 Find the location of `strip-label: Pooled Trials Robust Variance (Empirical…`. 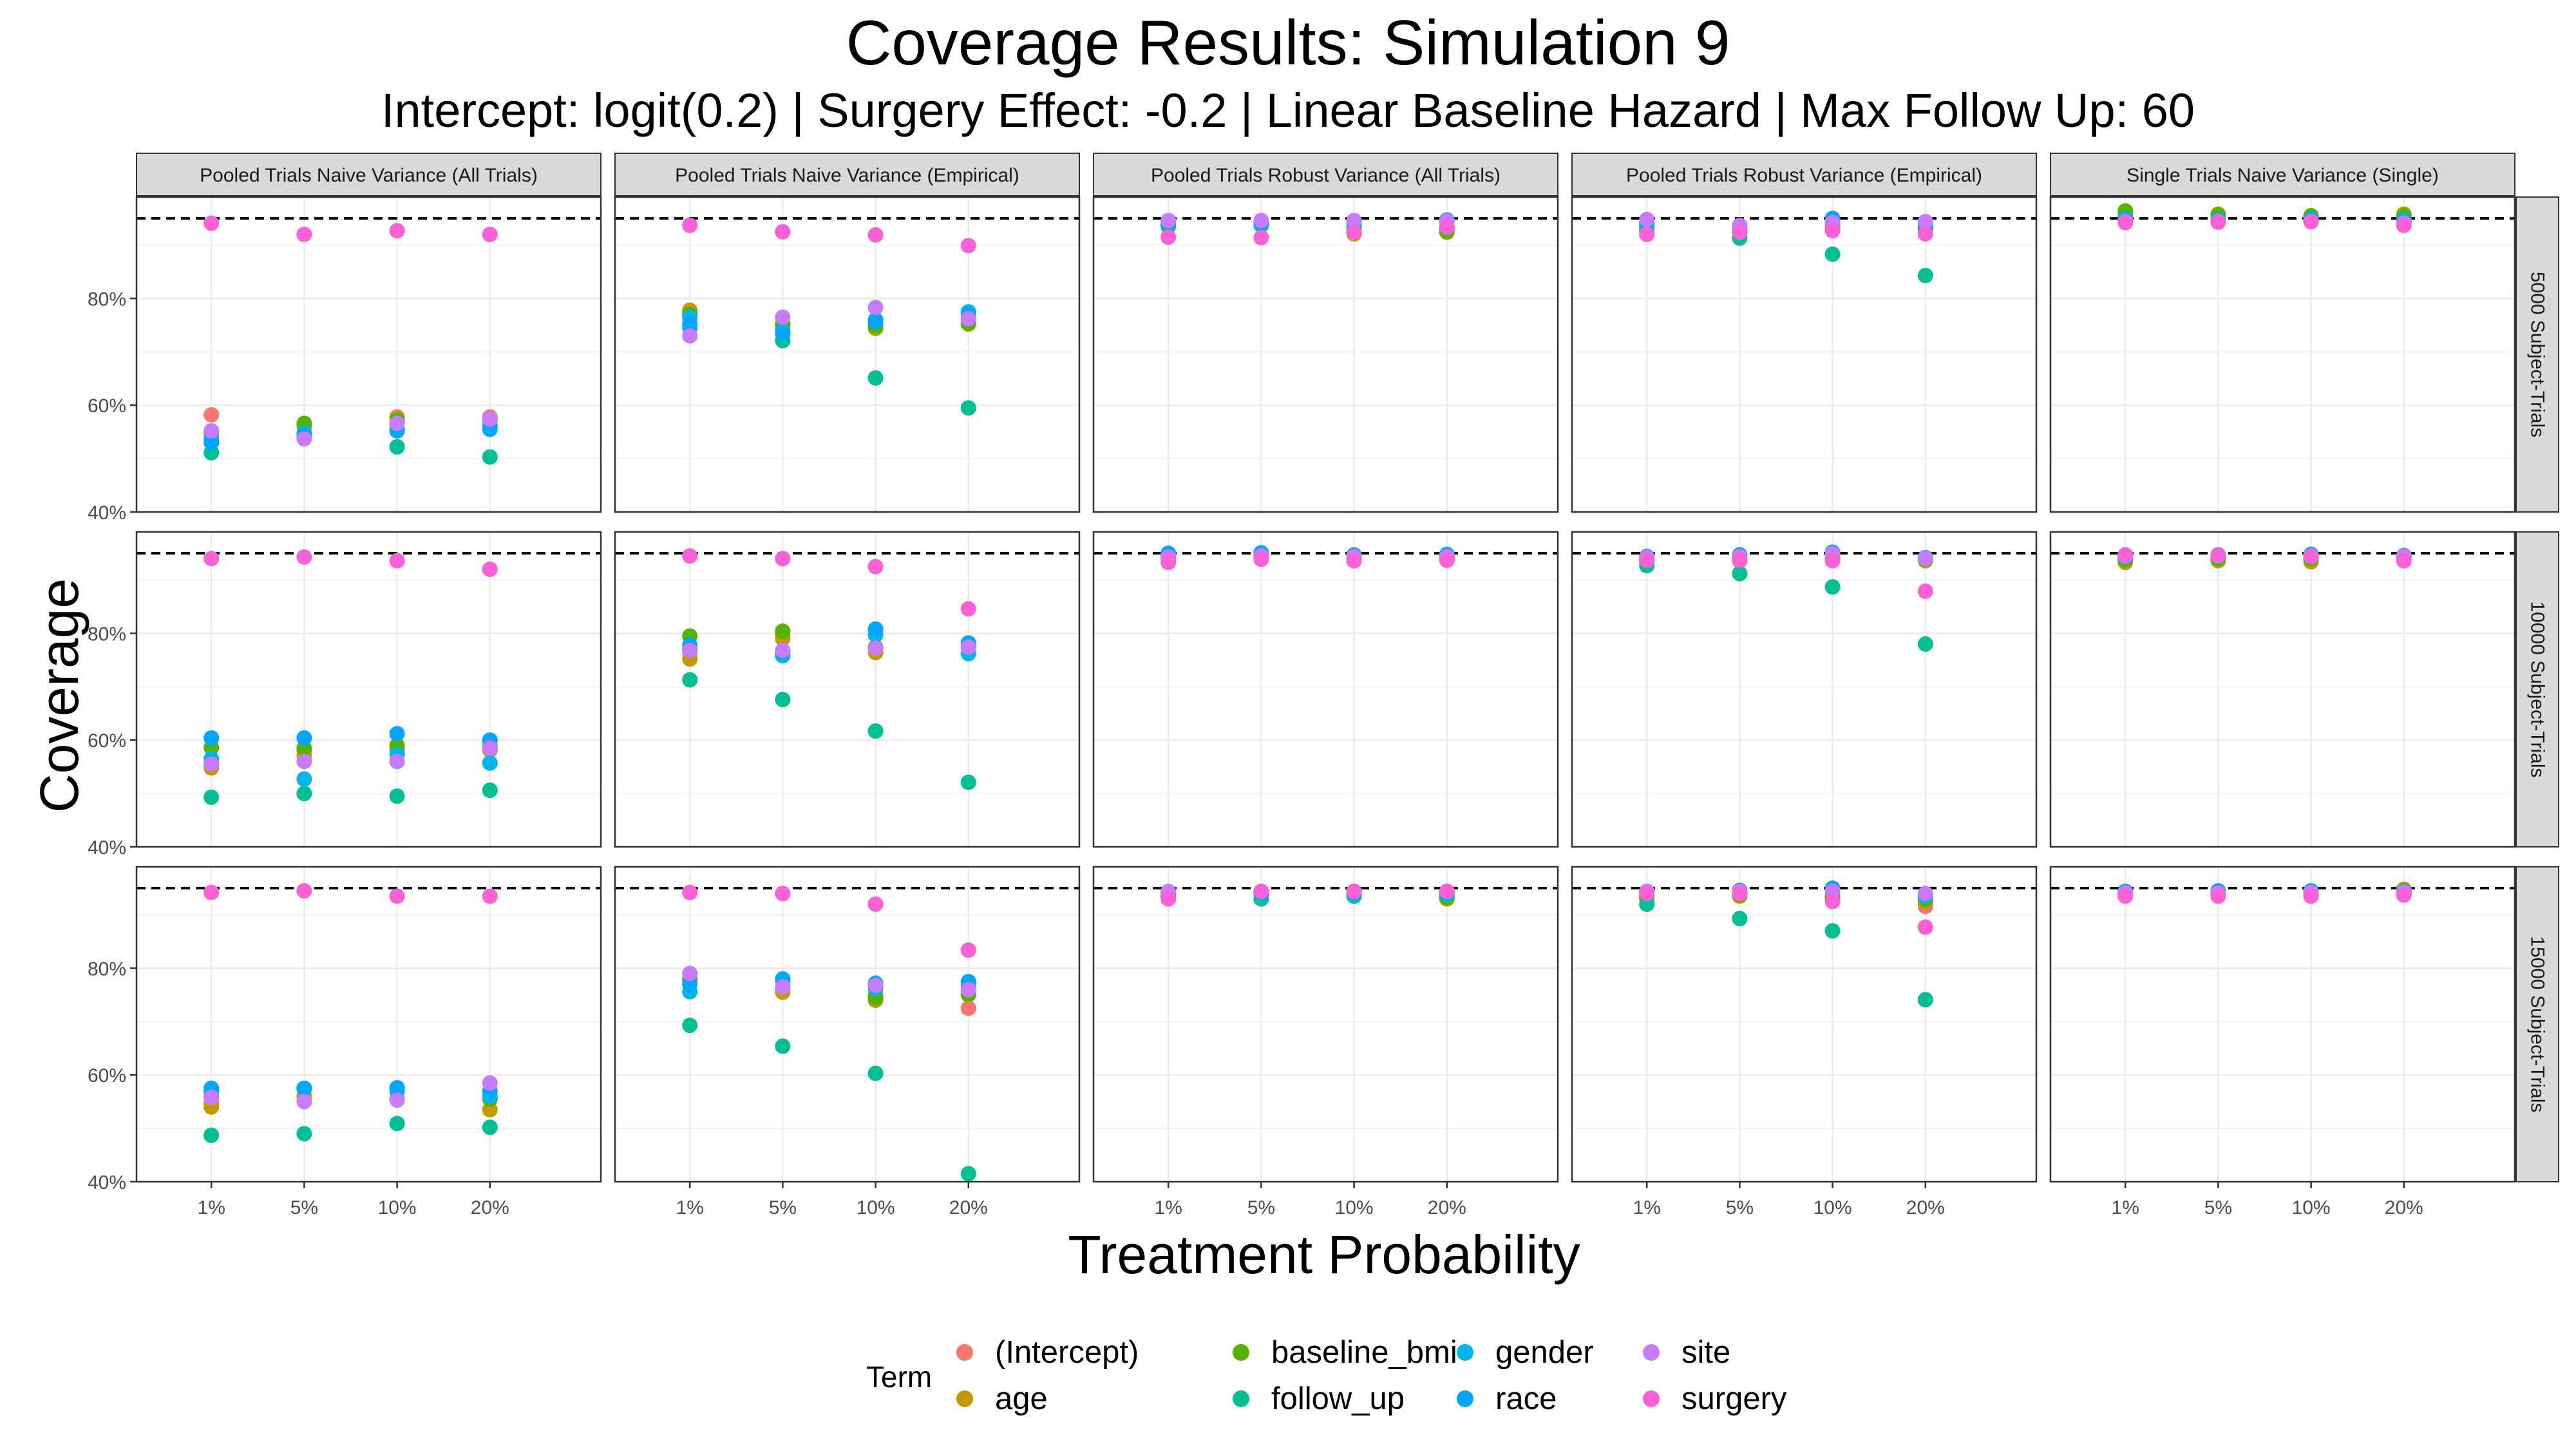

strip-label: Pooled Trials Robust Variance (Empirical… is located at coordinates (1804, 175).